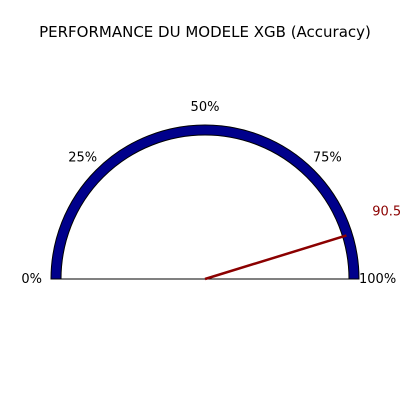  I want to click on tick-label-75: 75%, so click(327, 158).